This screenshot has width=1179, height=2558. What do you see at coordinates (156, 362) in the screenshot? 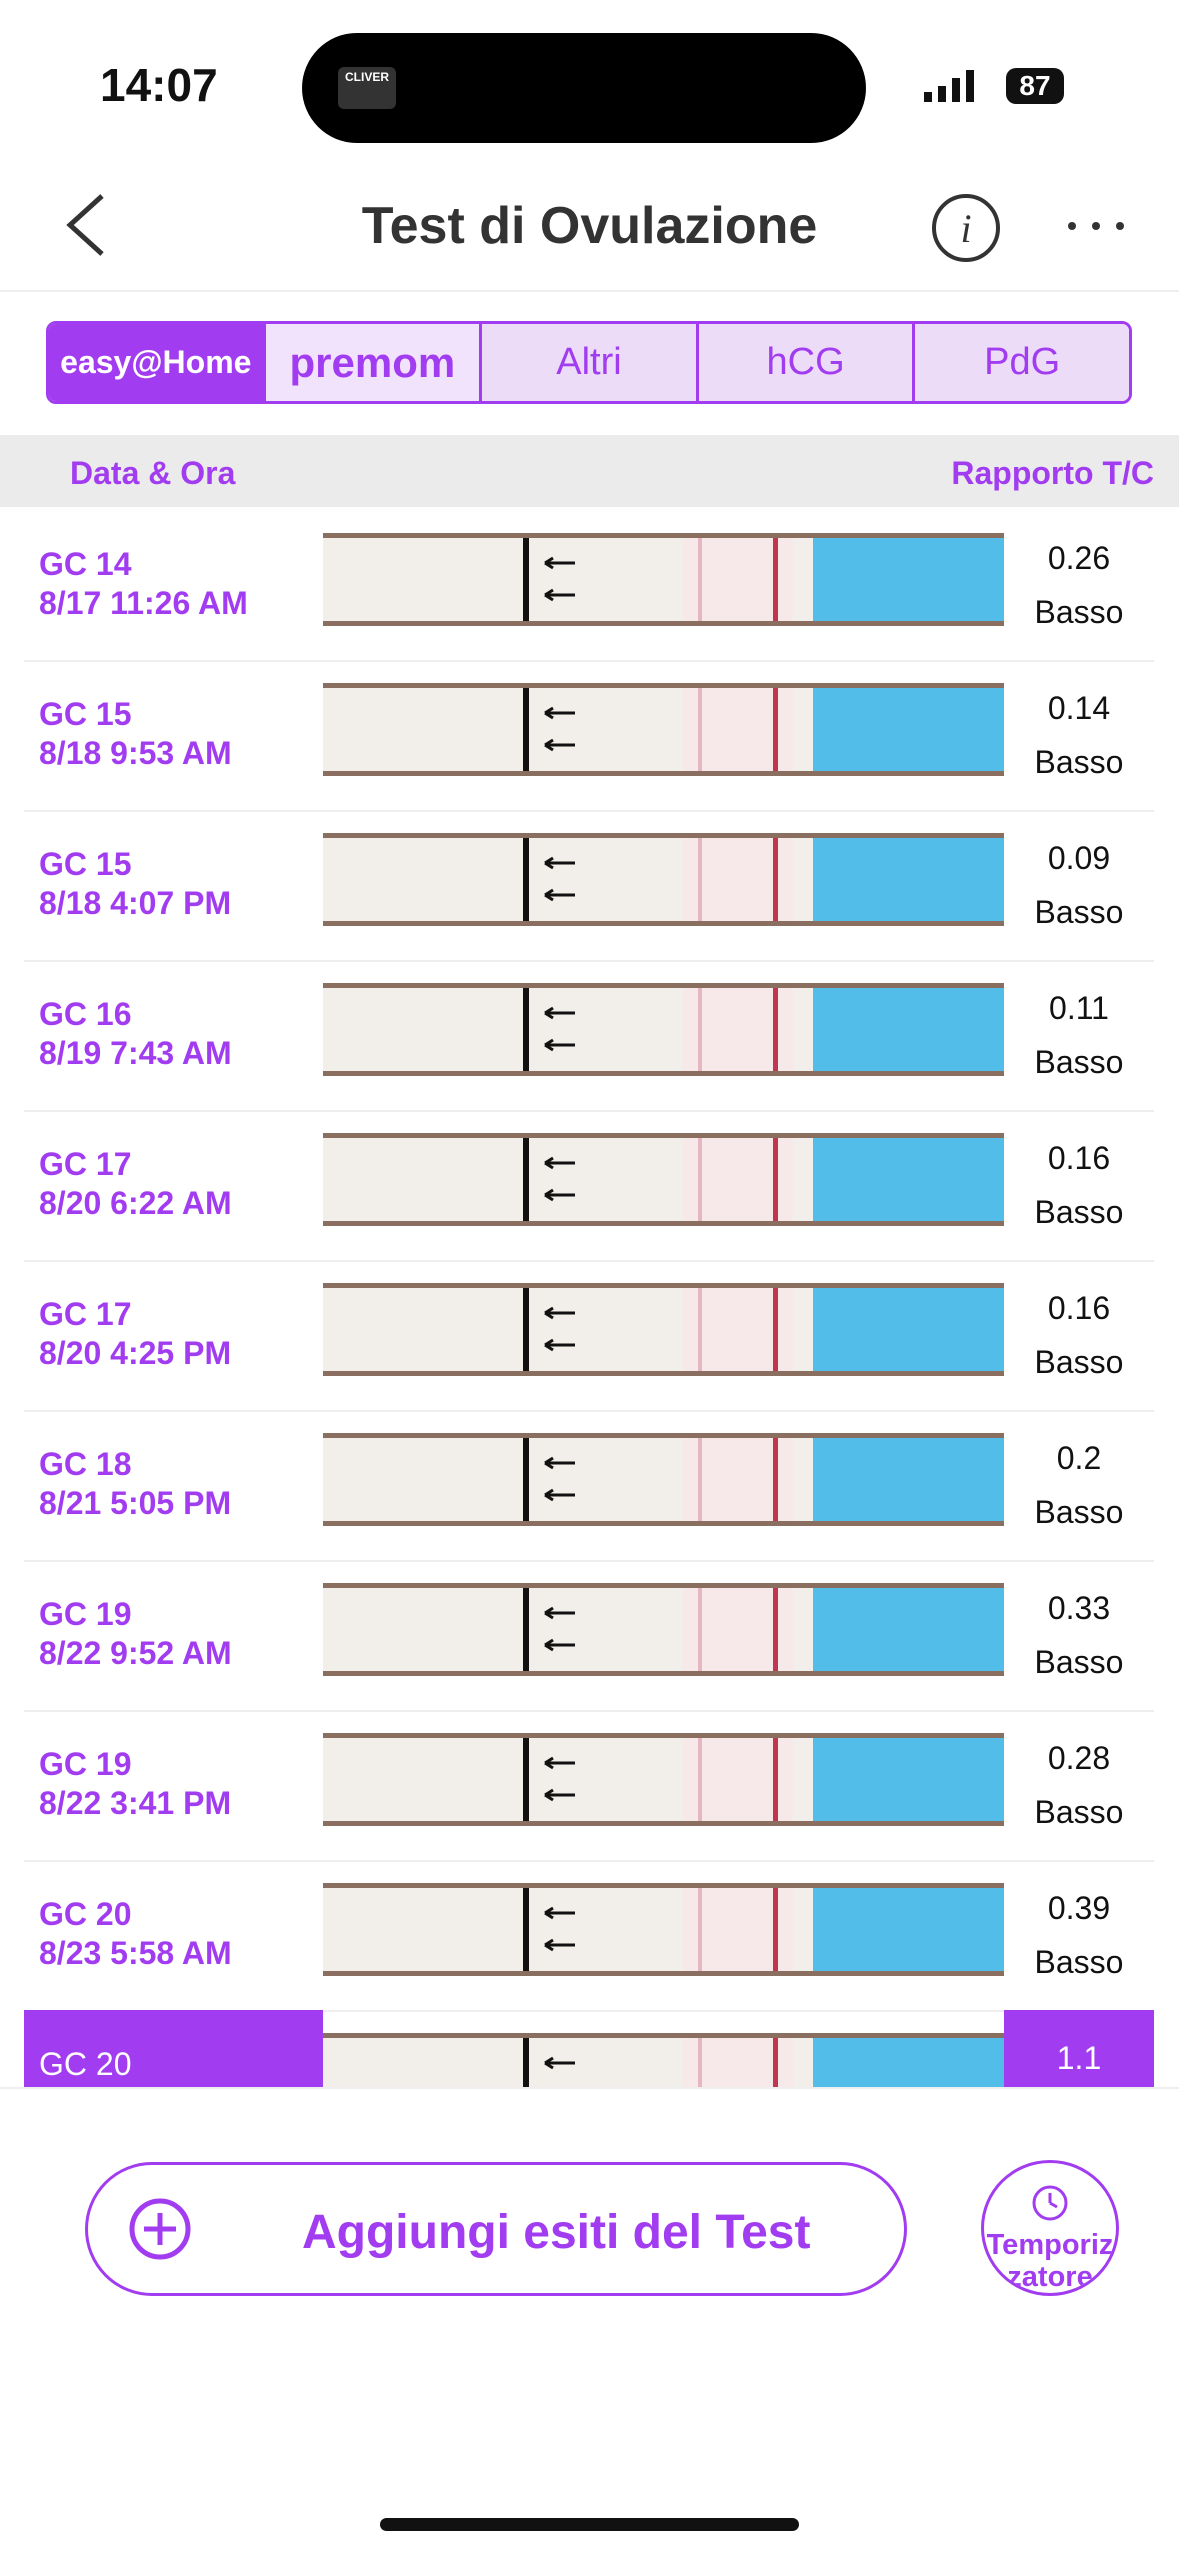
I see `brand-tab: easy@Home` at bounding box center [156, 362].